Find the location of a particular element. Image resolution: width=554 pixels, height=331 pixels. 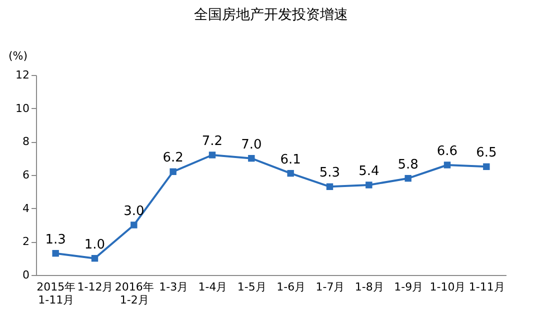

x-tick-label: 1-7月 is located at coordinates (330, 287).